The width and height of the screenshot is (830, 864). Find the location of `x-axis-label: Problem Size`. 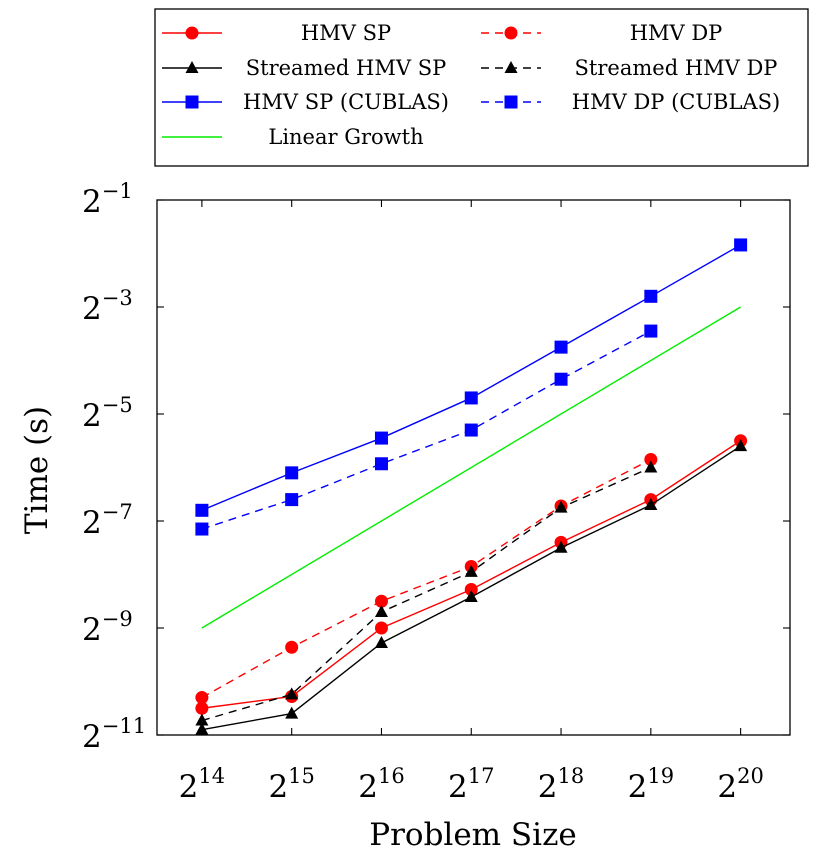

x-axis-label: Problem Size is located at coordinates (473, 835).